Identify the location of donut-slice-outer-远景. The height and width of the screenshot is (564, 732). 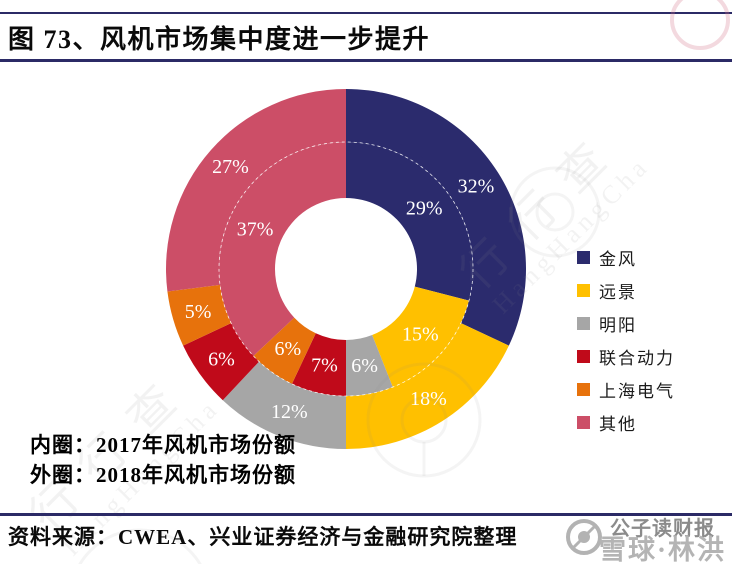
(427, 386).